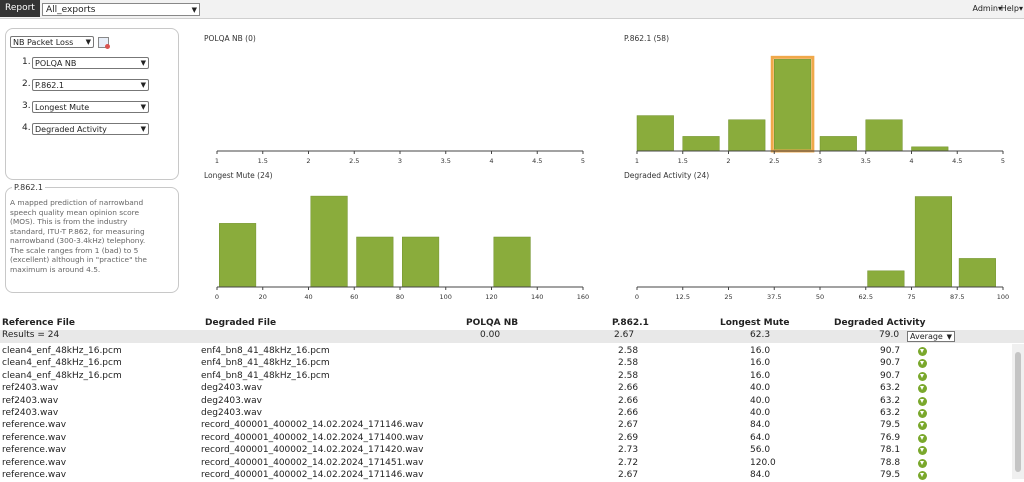 This screenshot has width=1024, height=482. What do you see at coordinates (880, 323) in the screenshot?
I see `col-degraded-activity: Degraded Activity` at bounding box center [880, 323].